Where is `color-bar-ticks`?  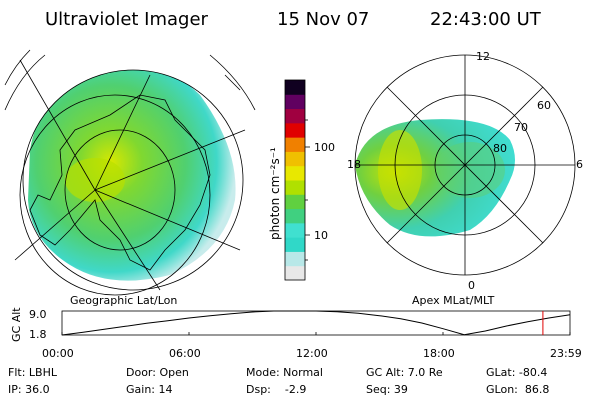 color-bar-ticks is located at coordinates (307, 190).